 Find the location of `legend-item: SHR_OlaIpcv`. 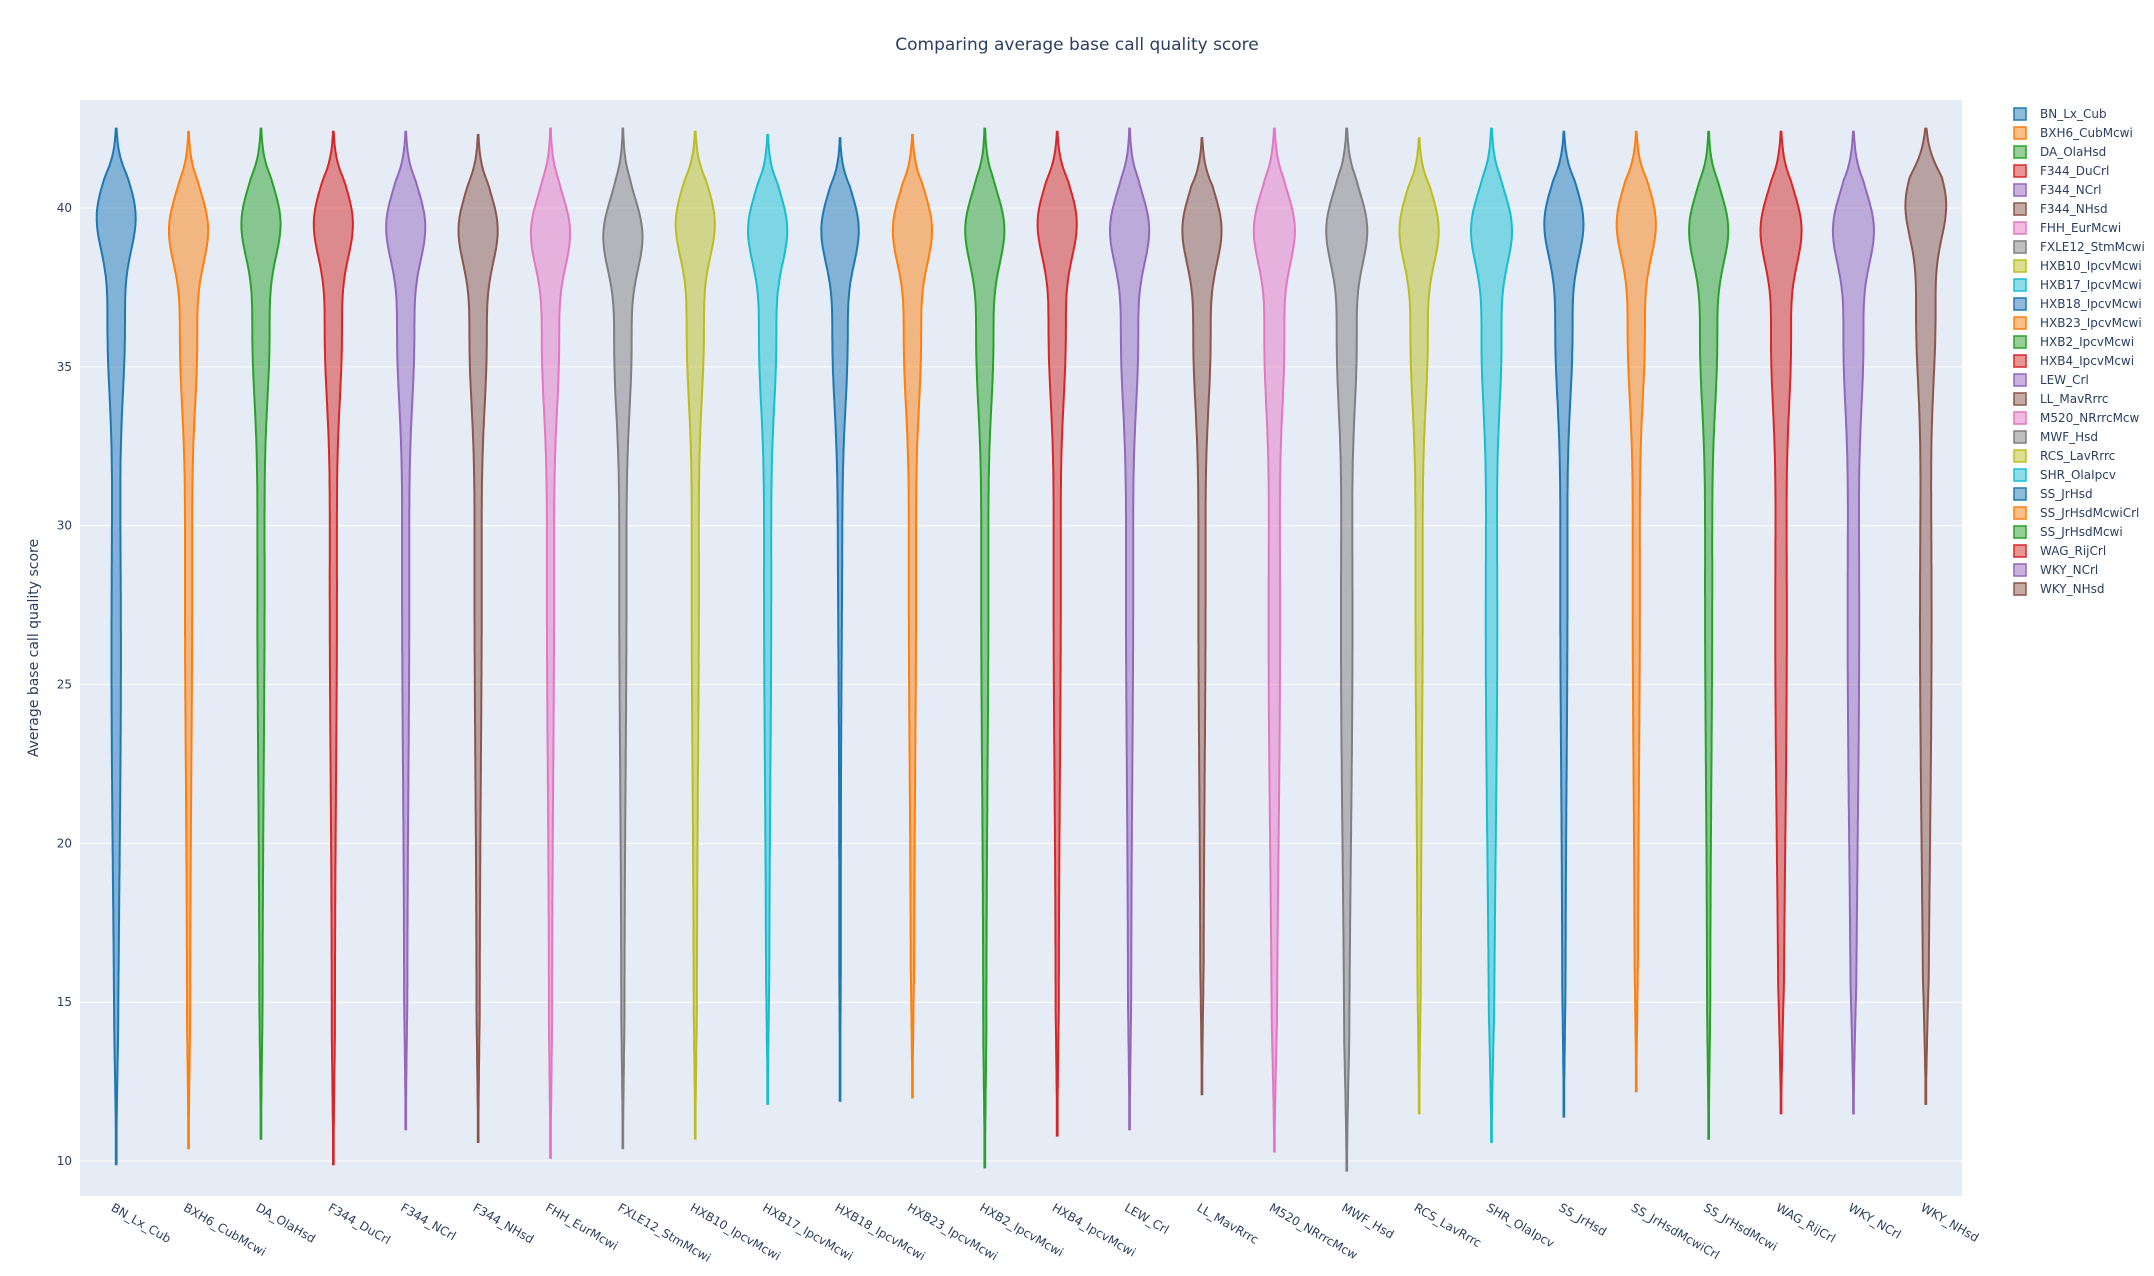

legend-item: SHR_OlaIpcv is located at coordinates (2064, 475).